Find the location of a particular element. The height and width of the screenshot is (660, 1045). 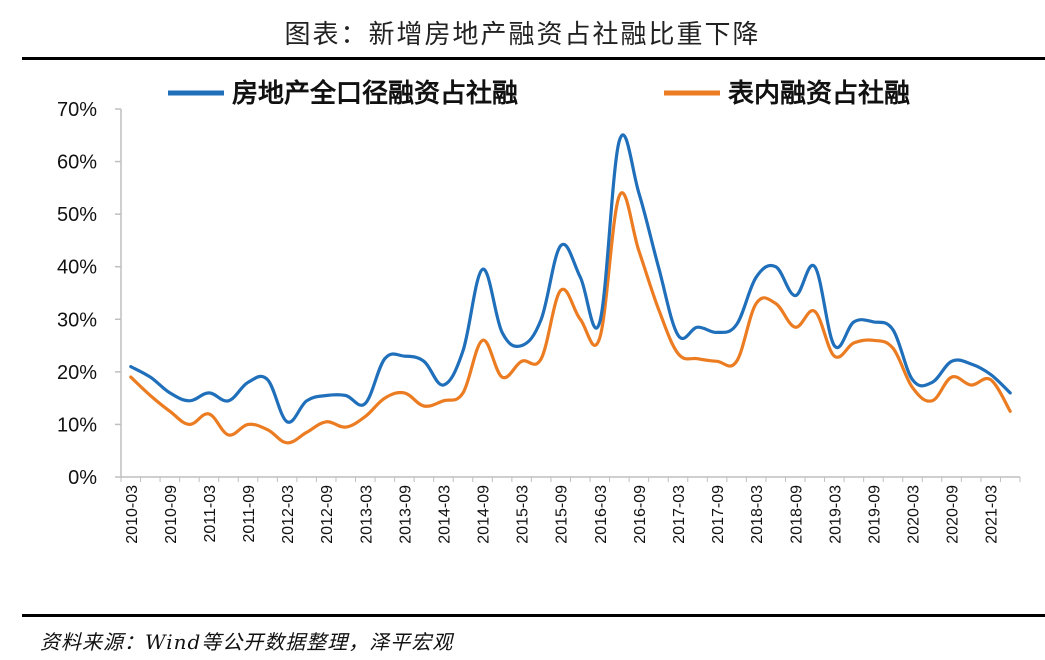

x-tick-label: 2019-03 is located at coordinates (835, 514).